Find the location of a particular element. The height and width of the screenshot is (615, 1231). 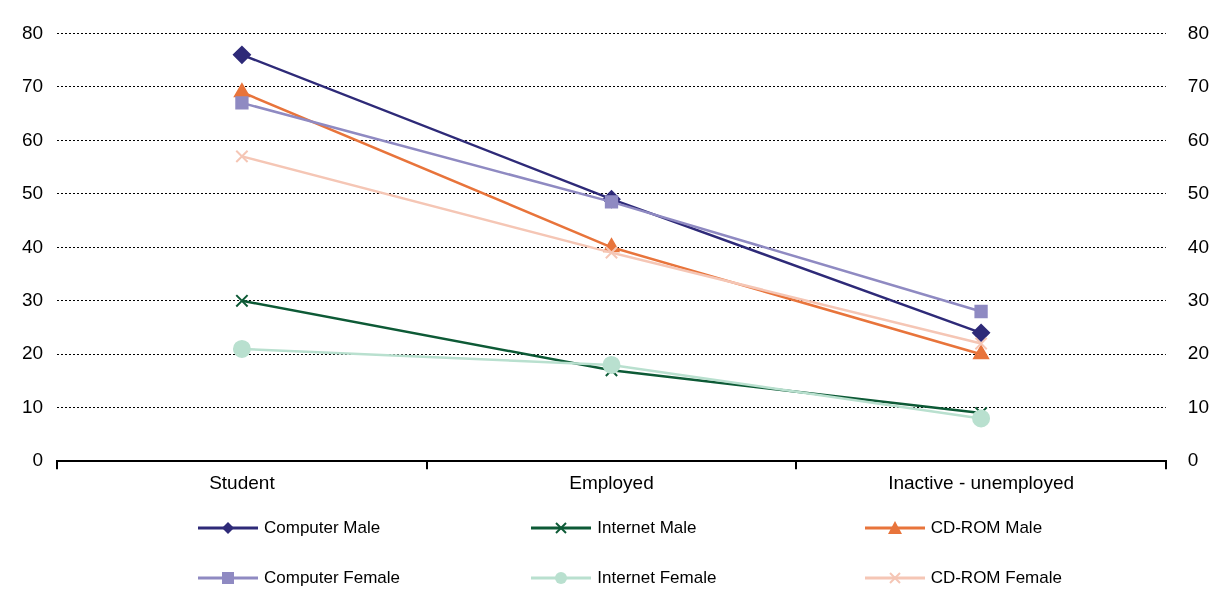

x-tick-label: Employed is located at coordinates (611, 482).